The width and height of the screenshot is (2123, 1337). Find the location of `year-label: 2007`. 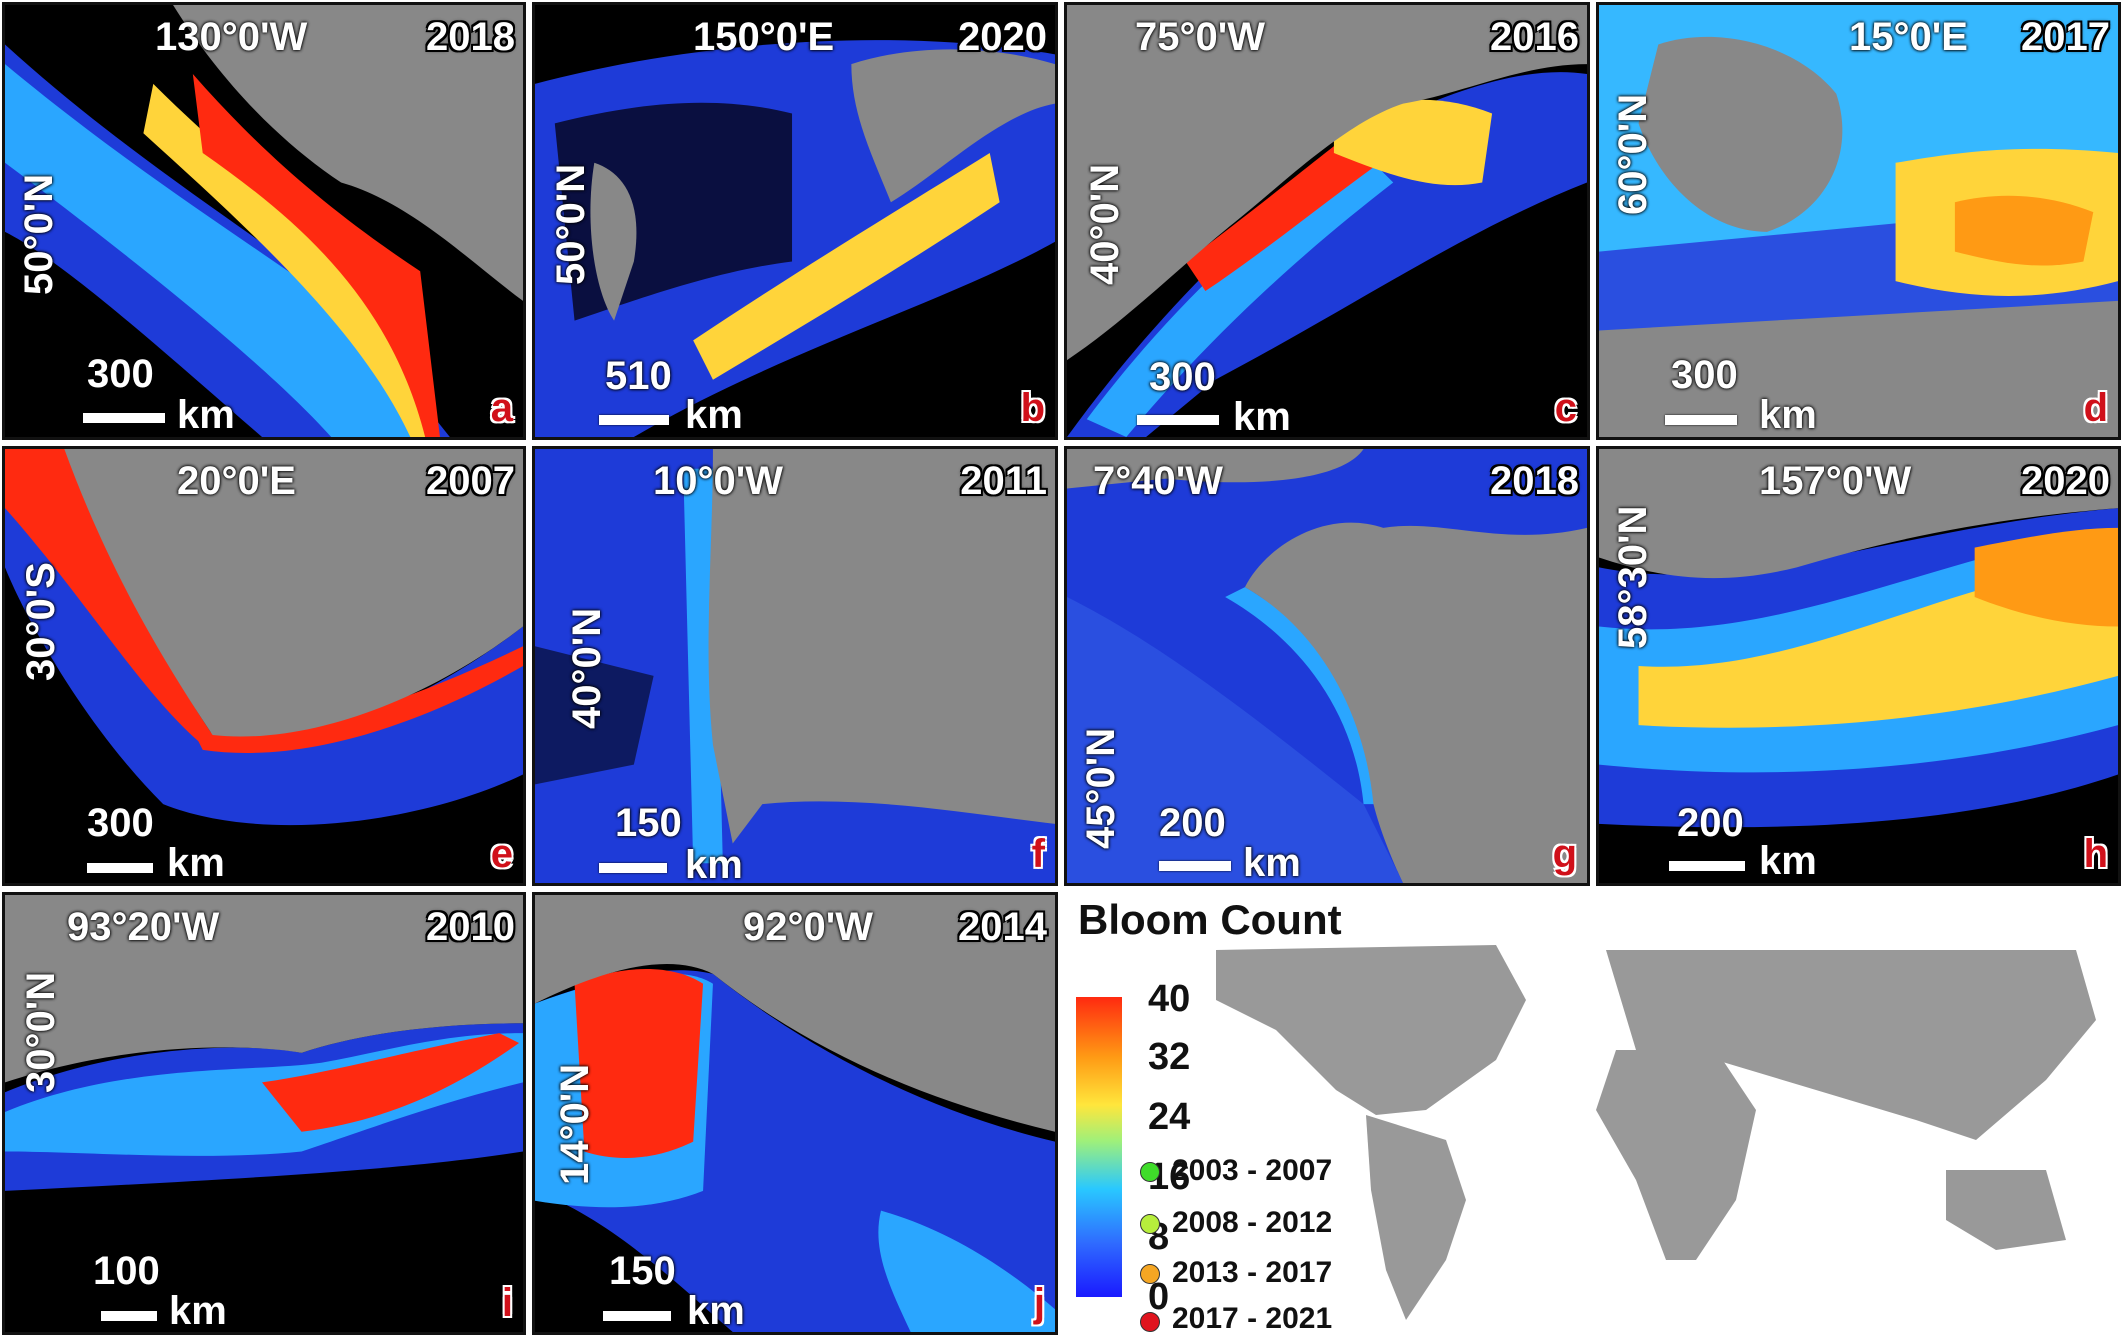

year-label: 2007 is located at coordinates (470, 481).